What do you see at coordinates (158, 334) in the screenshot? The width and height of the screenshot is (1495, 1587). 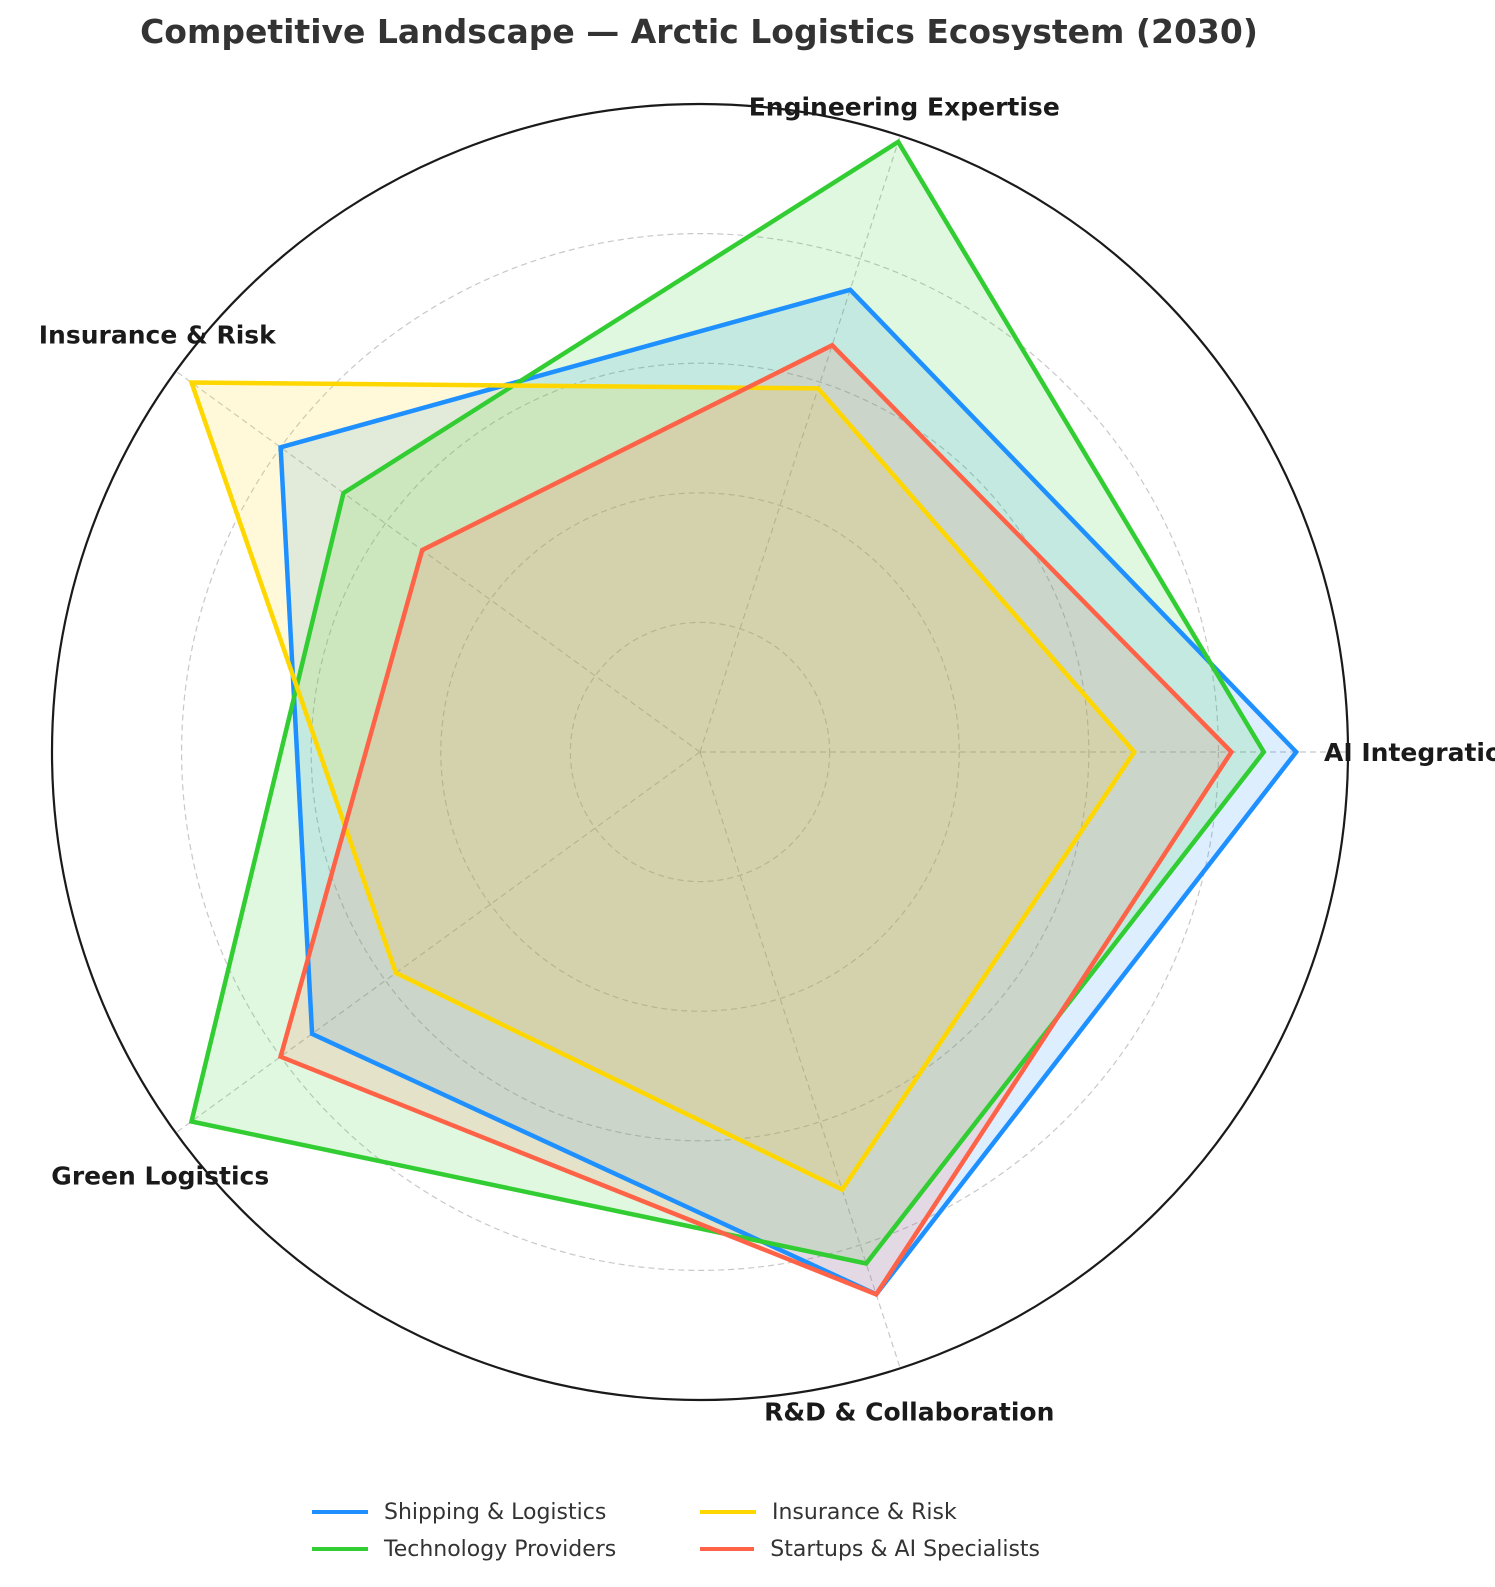 I see `axis-label: Insurance & Risk` at bounding box center [158, 334].